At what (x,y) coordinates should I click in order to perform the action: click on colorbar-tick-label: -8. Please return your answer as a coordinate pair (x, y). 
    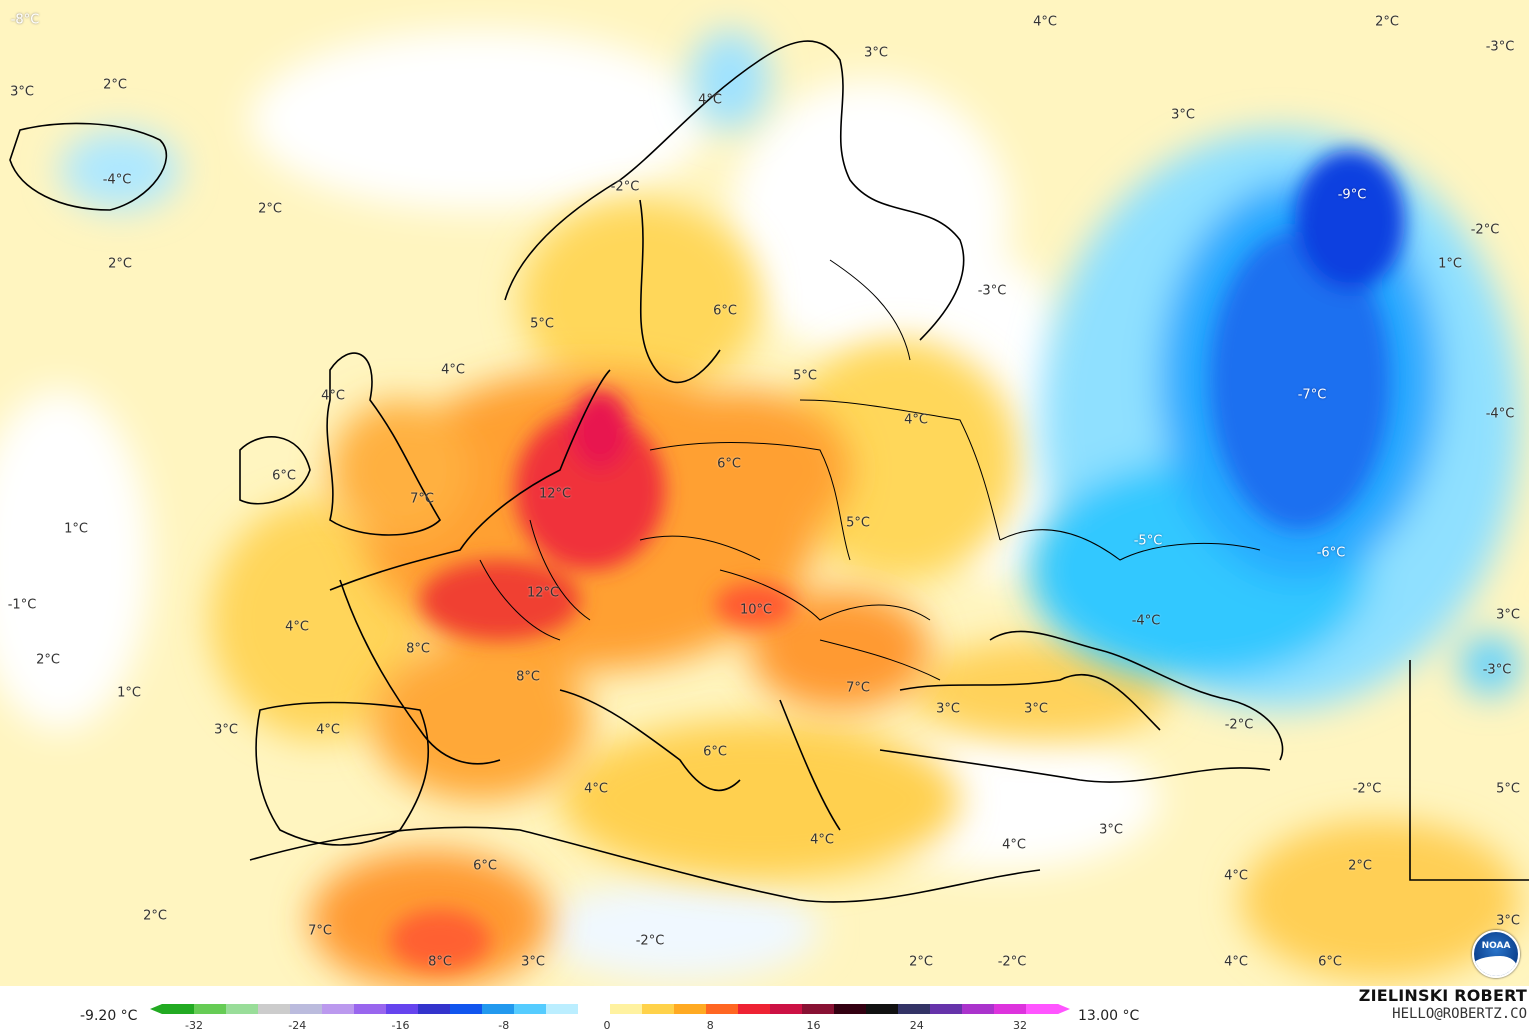
    Looking at the image, I should click on (504, 1025).